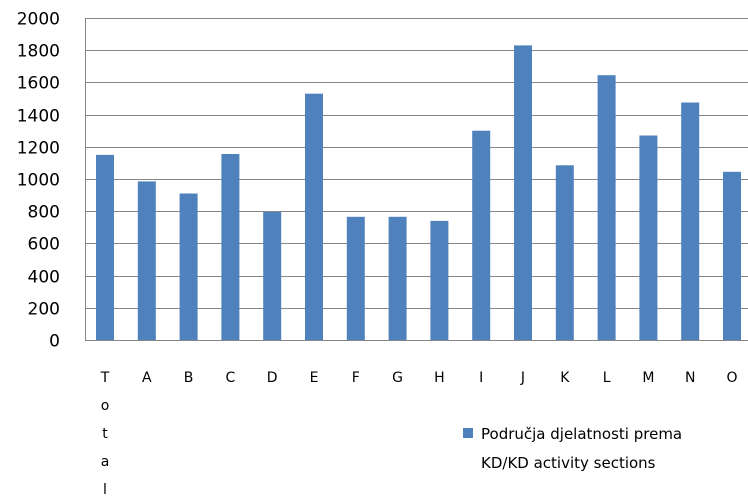  What do you see at coordinates (44, 245) in the screenshot?
I see `y-tick-label: 600` at bounding box center [44, 245].